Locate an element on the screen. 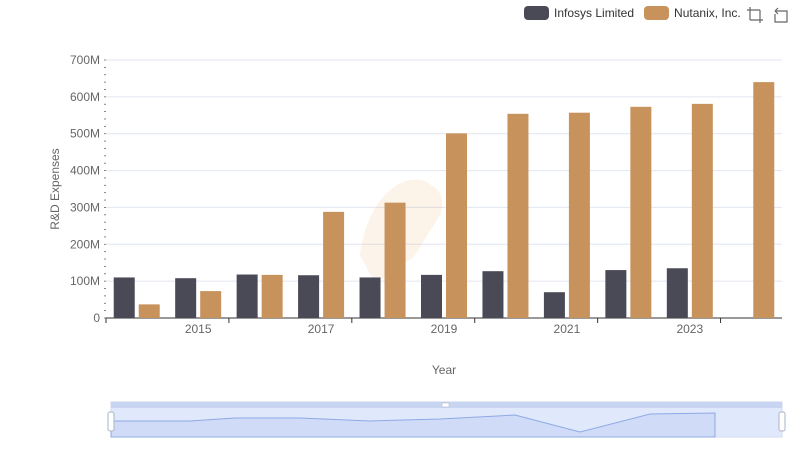 This screenshot has height=461, width=800. bar-nutanix-2018 is located at coordinates (395, 260).